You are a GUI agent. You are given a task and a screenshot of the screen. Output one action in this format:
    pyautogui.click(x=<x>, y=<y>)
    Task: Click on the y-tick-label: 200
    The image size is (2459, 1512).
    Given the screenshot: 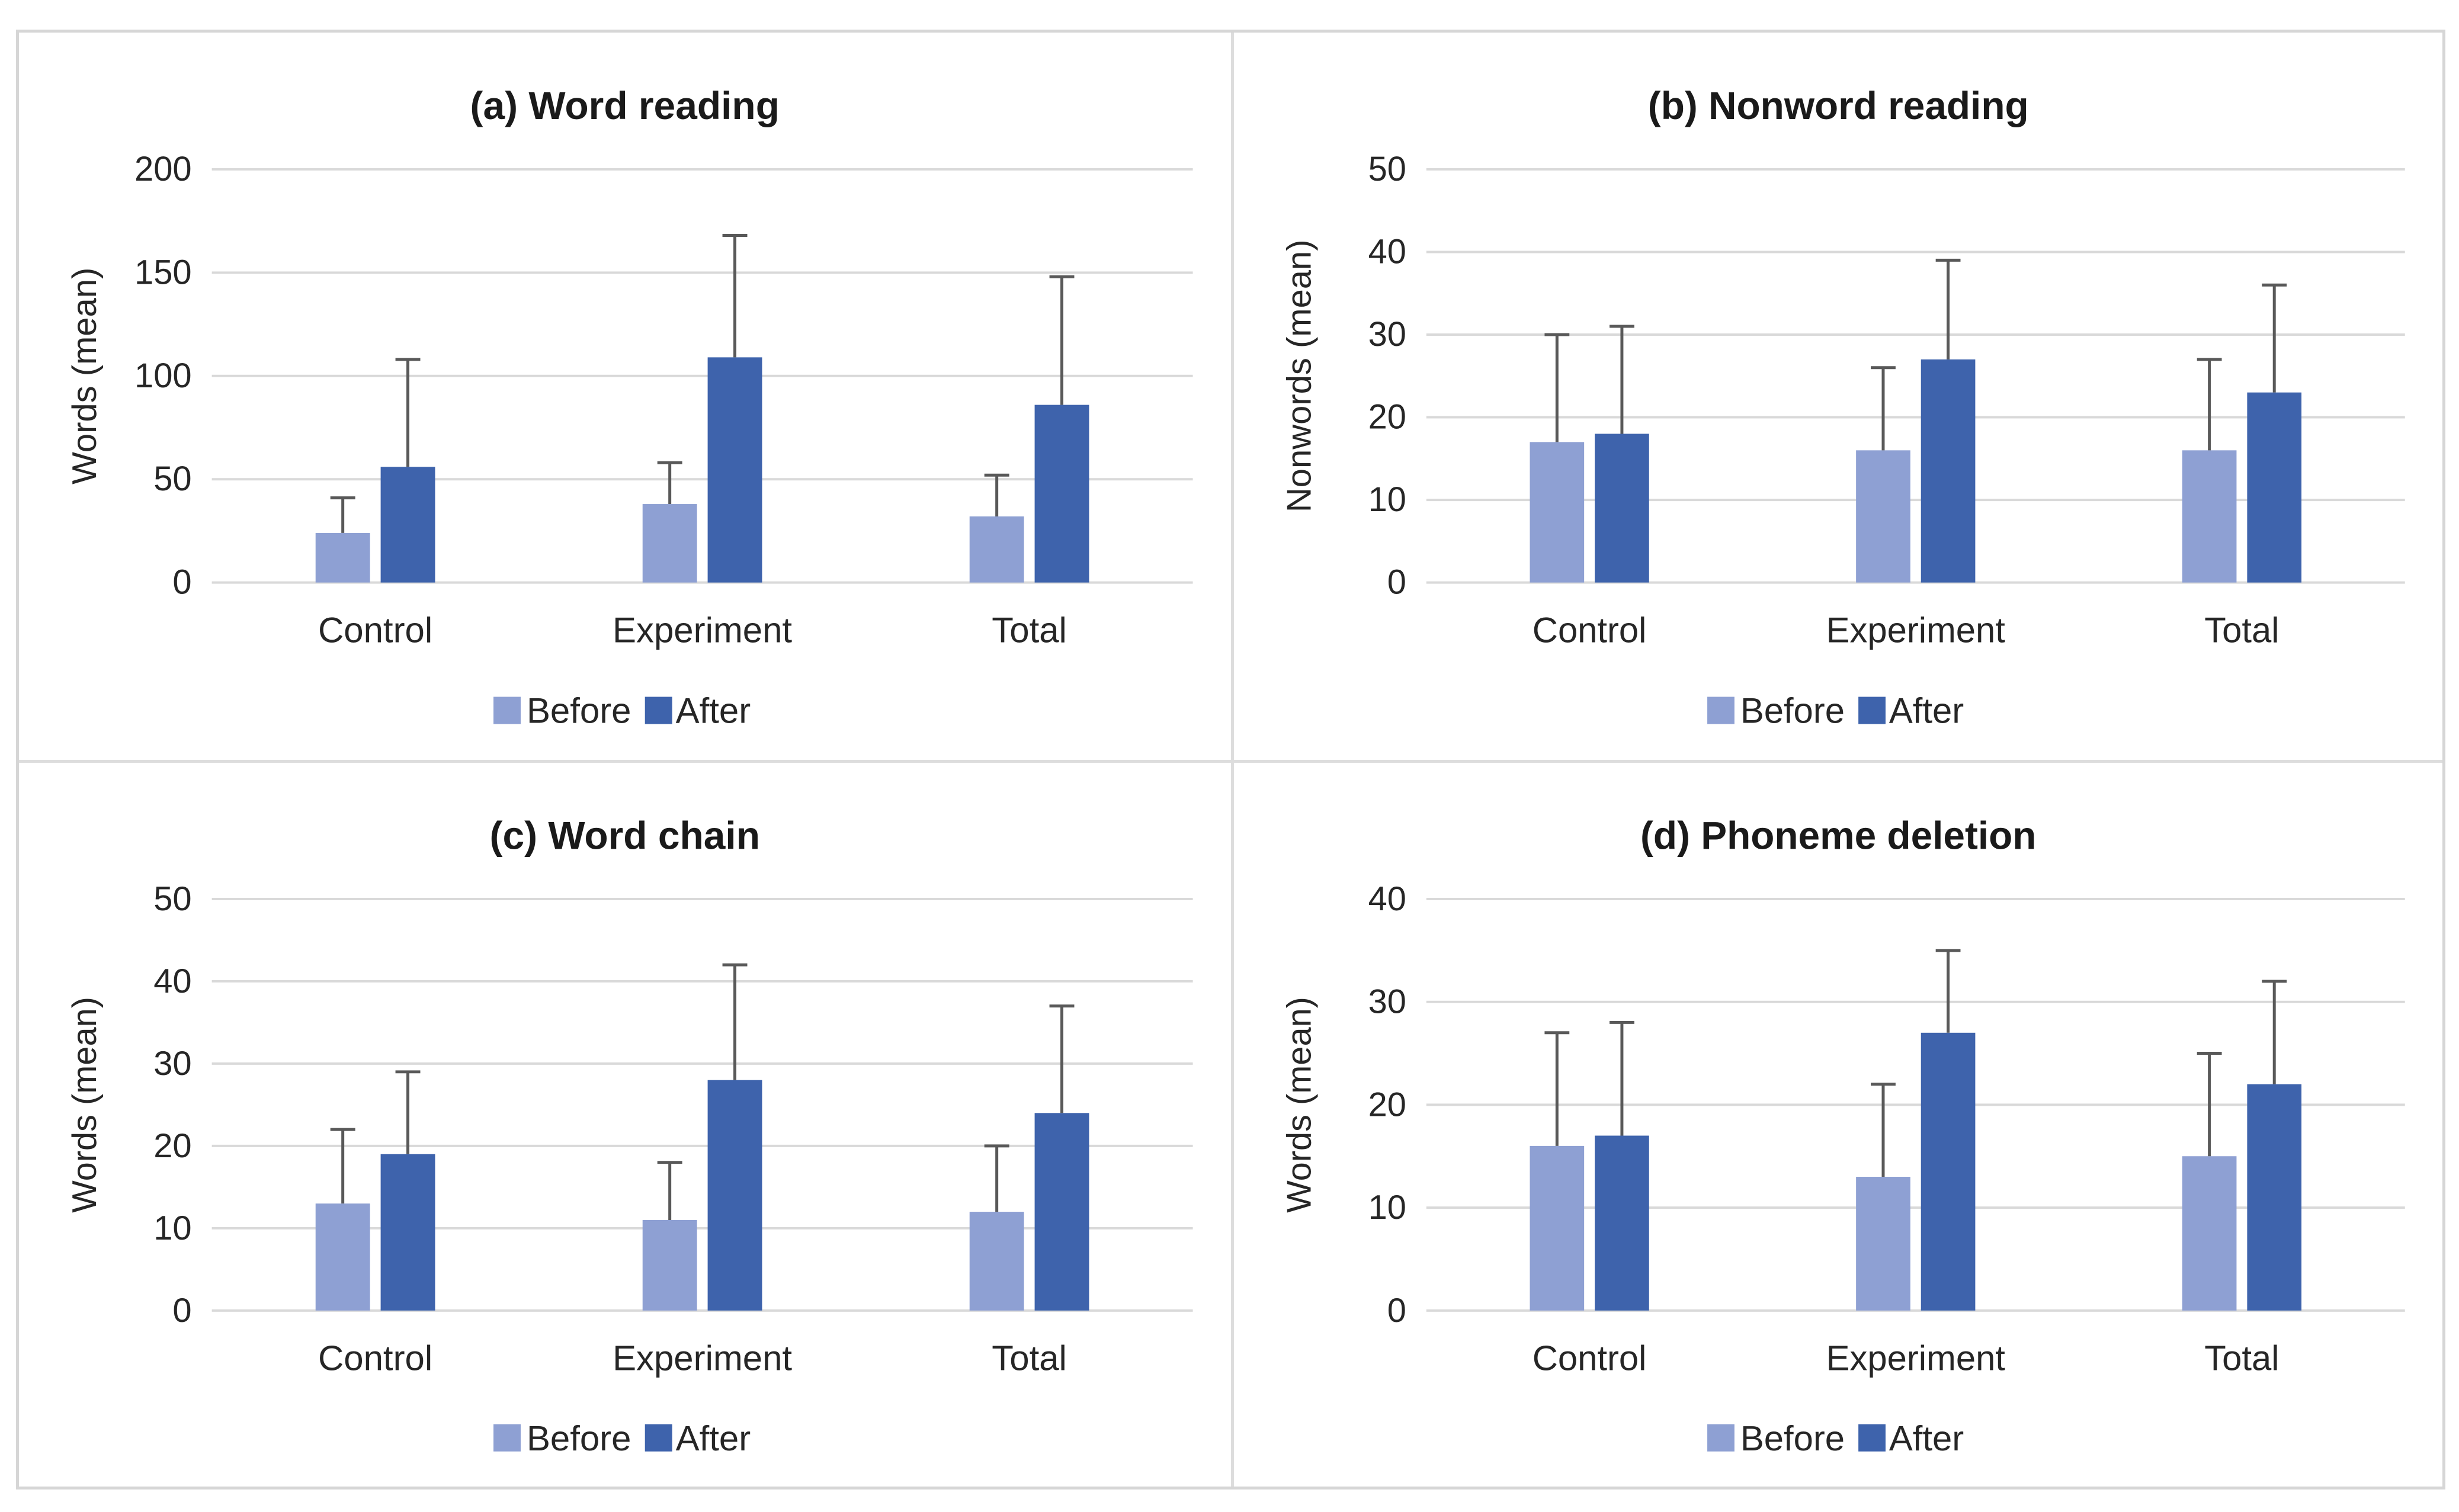 What is the action you would take?
    pyautogui.click(x=163, y=169)
    